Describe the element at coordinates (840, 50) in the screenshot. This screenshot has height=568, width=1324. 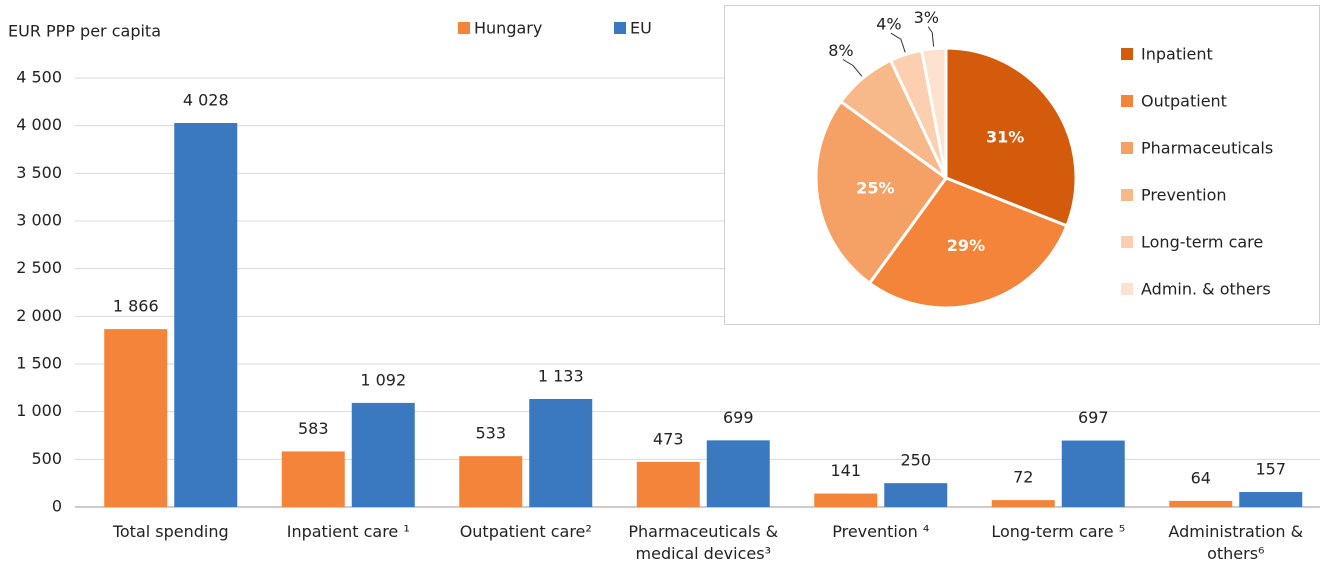
I see `pie-label: 8%` at that location.